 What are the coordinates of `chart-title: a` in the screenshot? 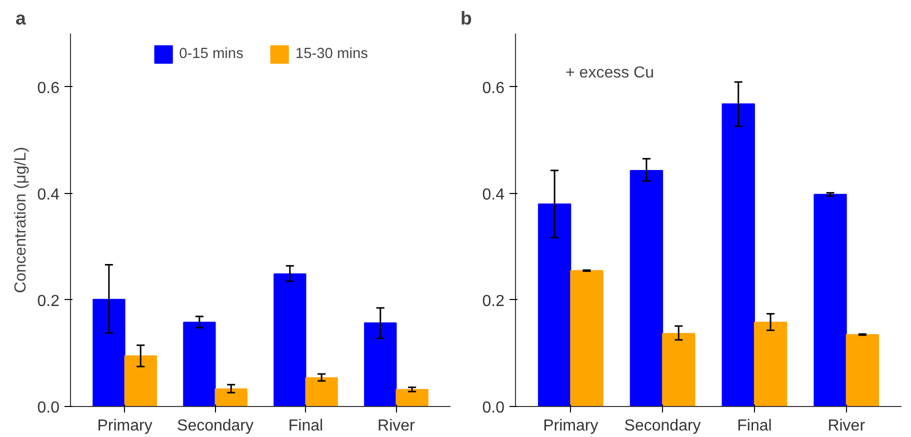 It's located at (21, 18).